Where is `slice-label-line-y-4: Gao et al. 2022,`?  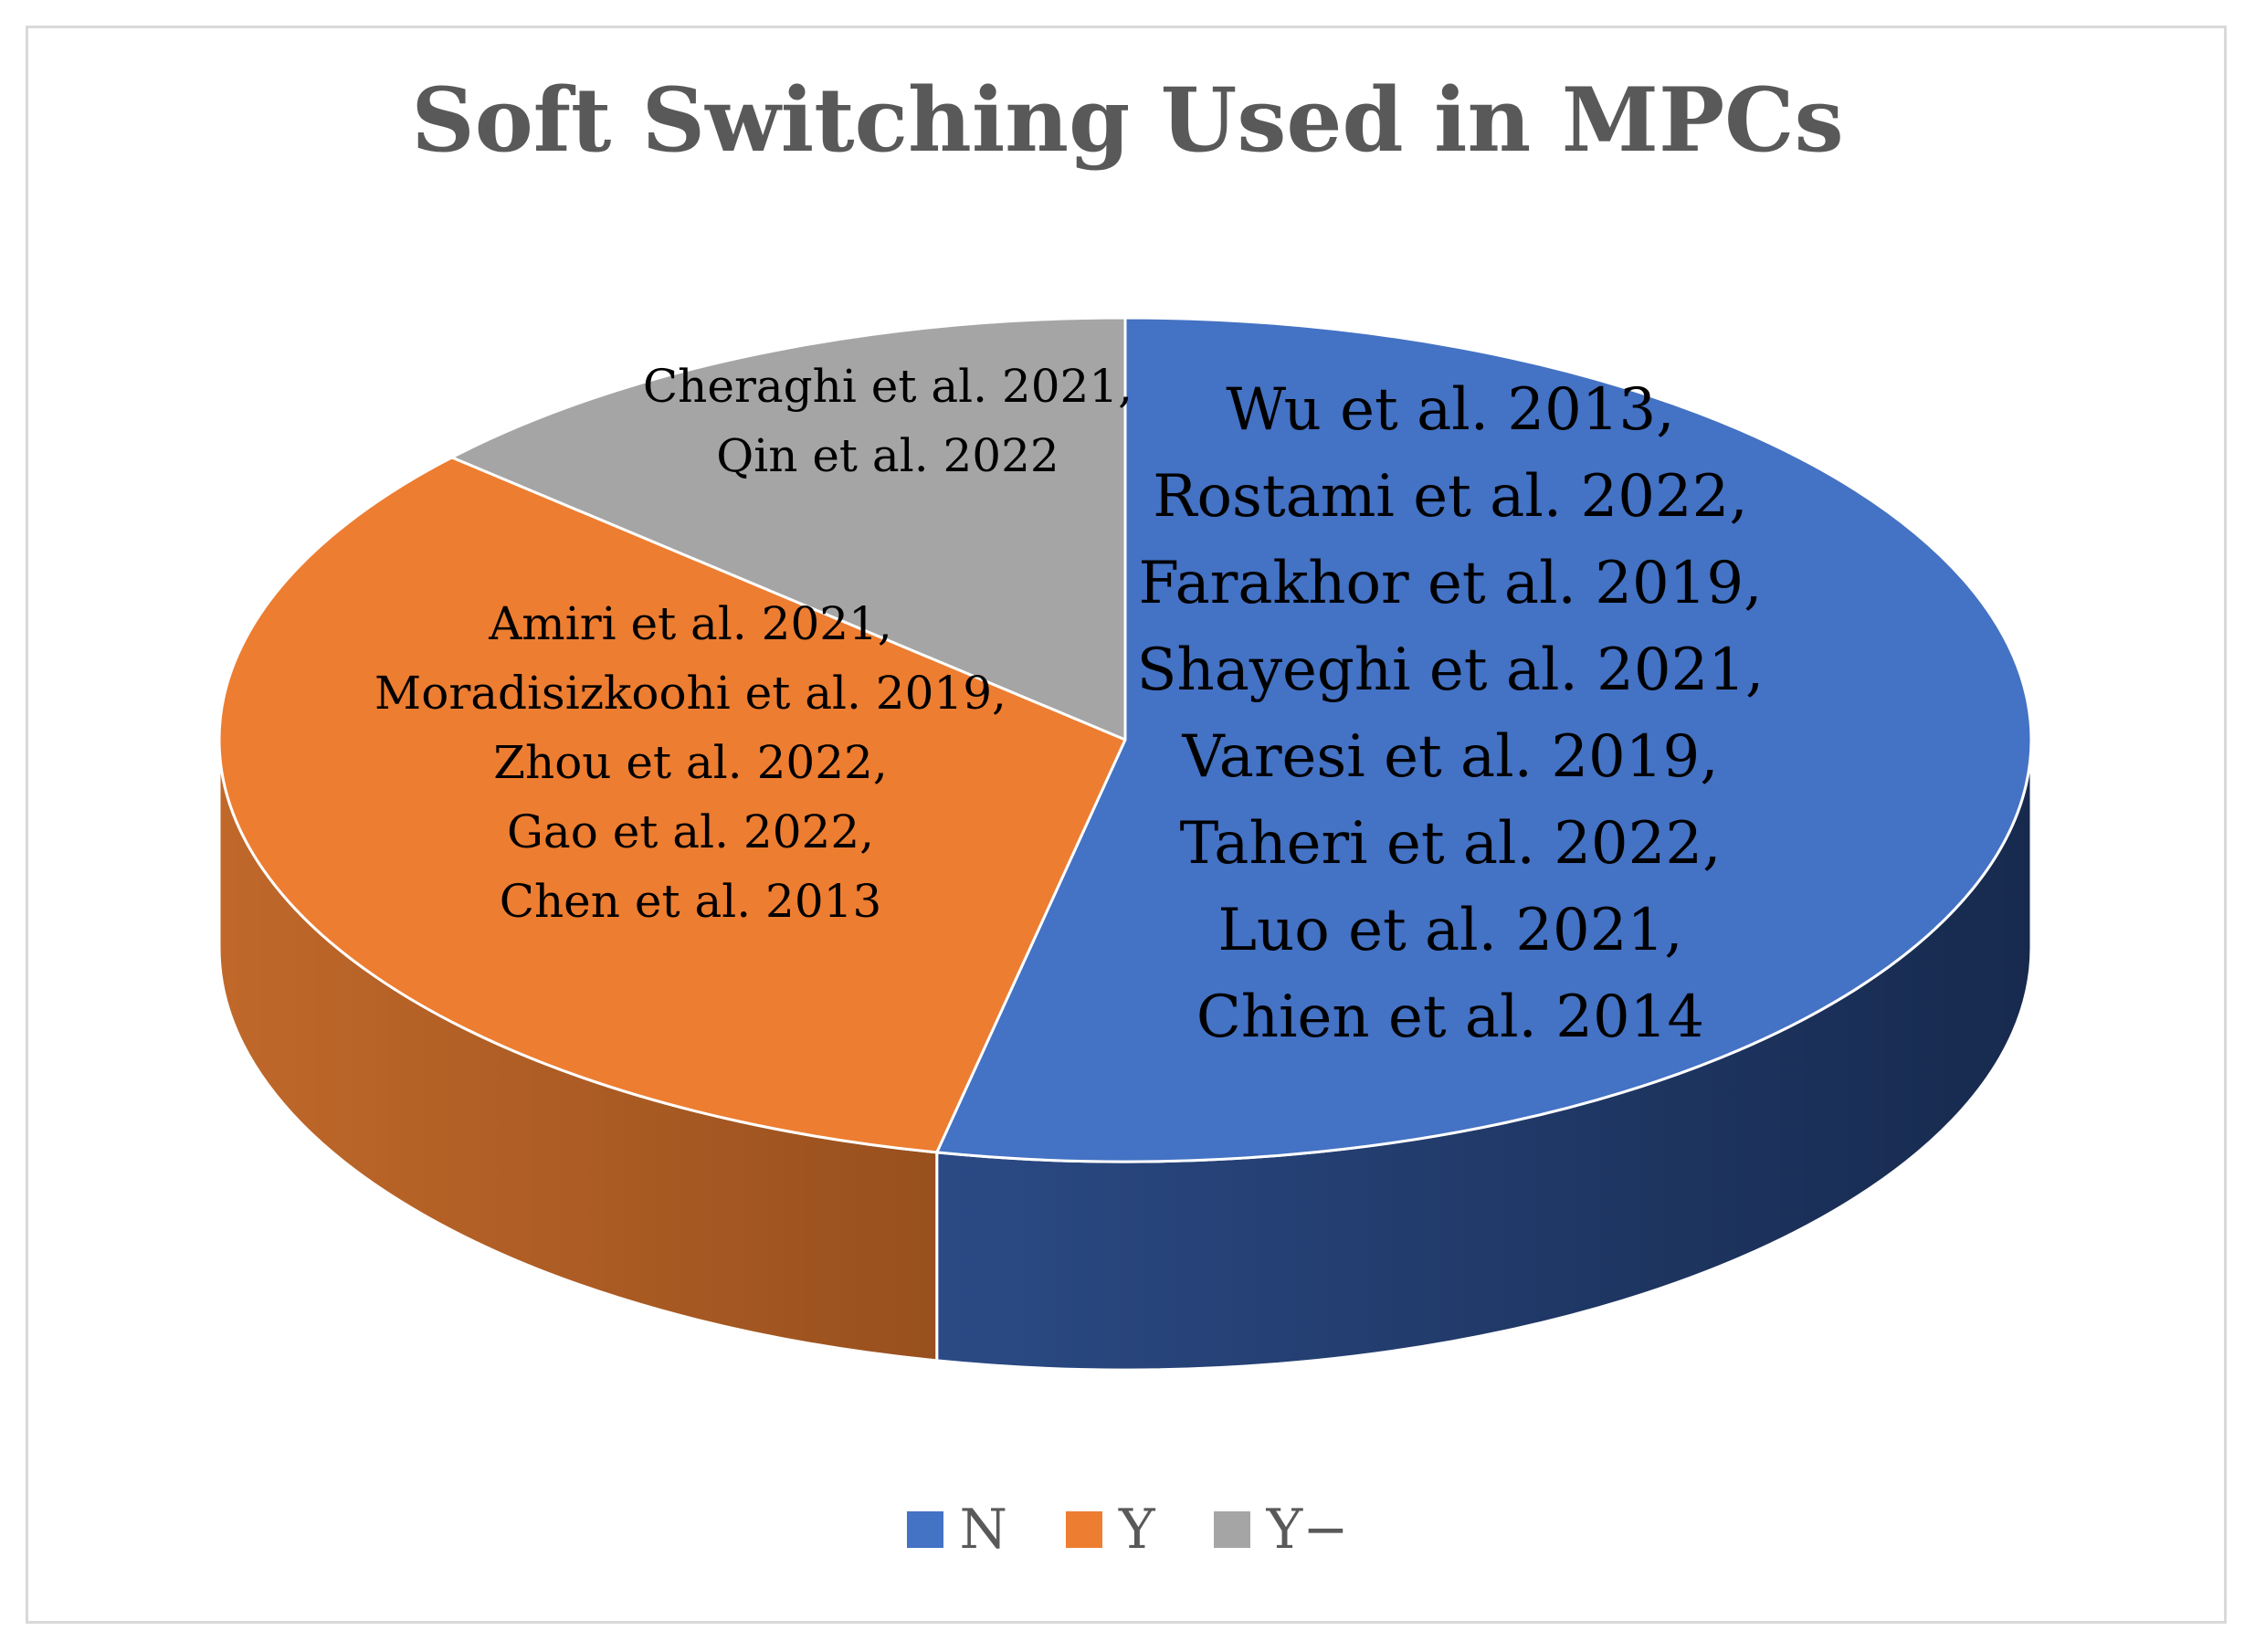
slice-label-line-y-4: Gao et al. 2022, is located at coordinates (691, 831).